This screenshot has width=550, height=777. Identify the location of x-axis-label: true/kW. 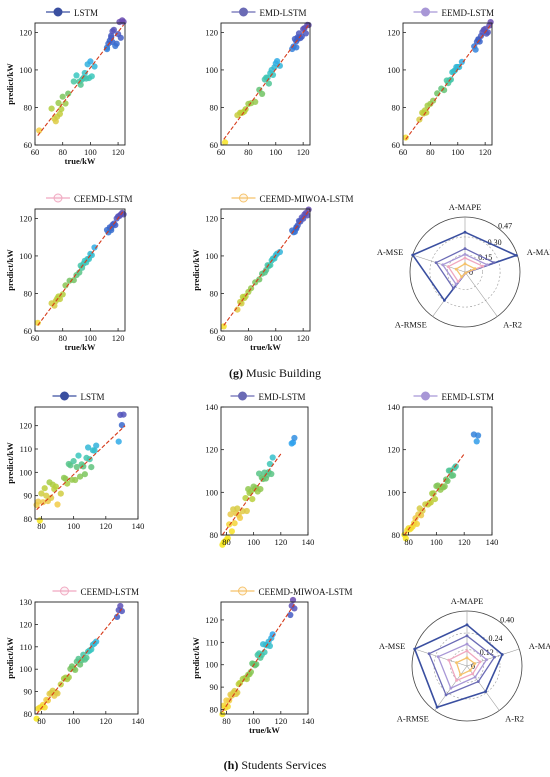
(264, 730).